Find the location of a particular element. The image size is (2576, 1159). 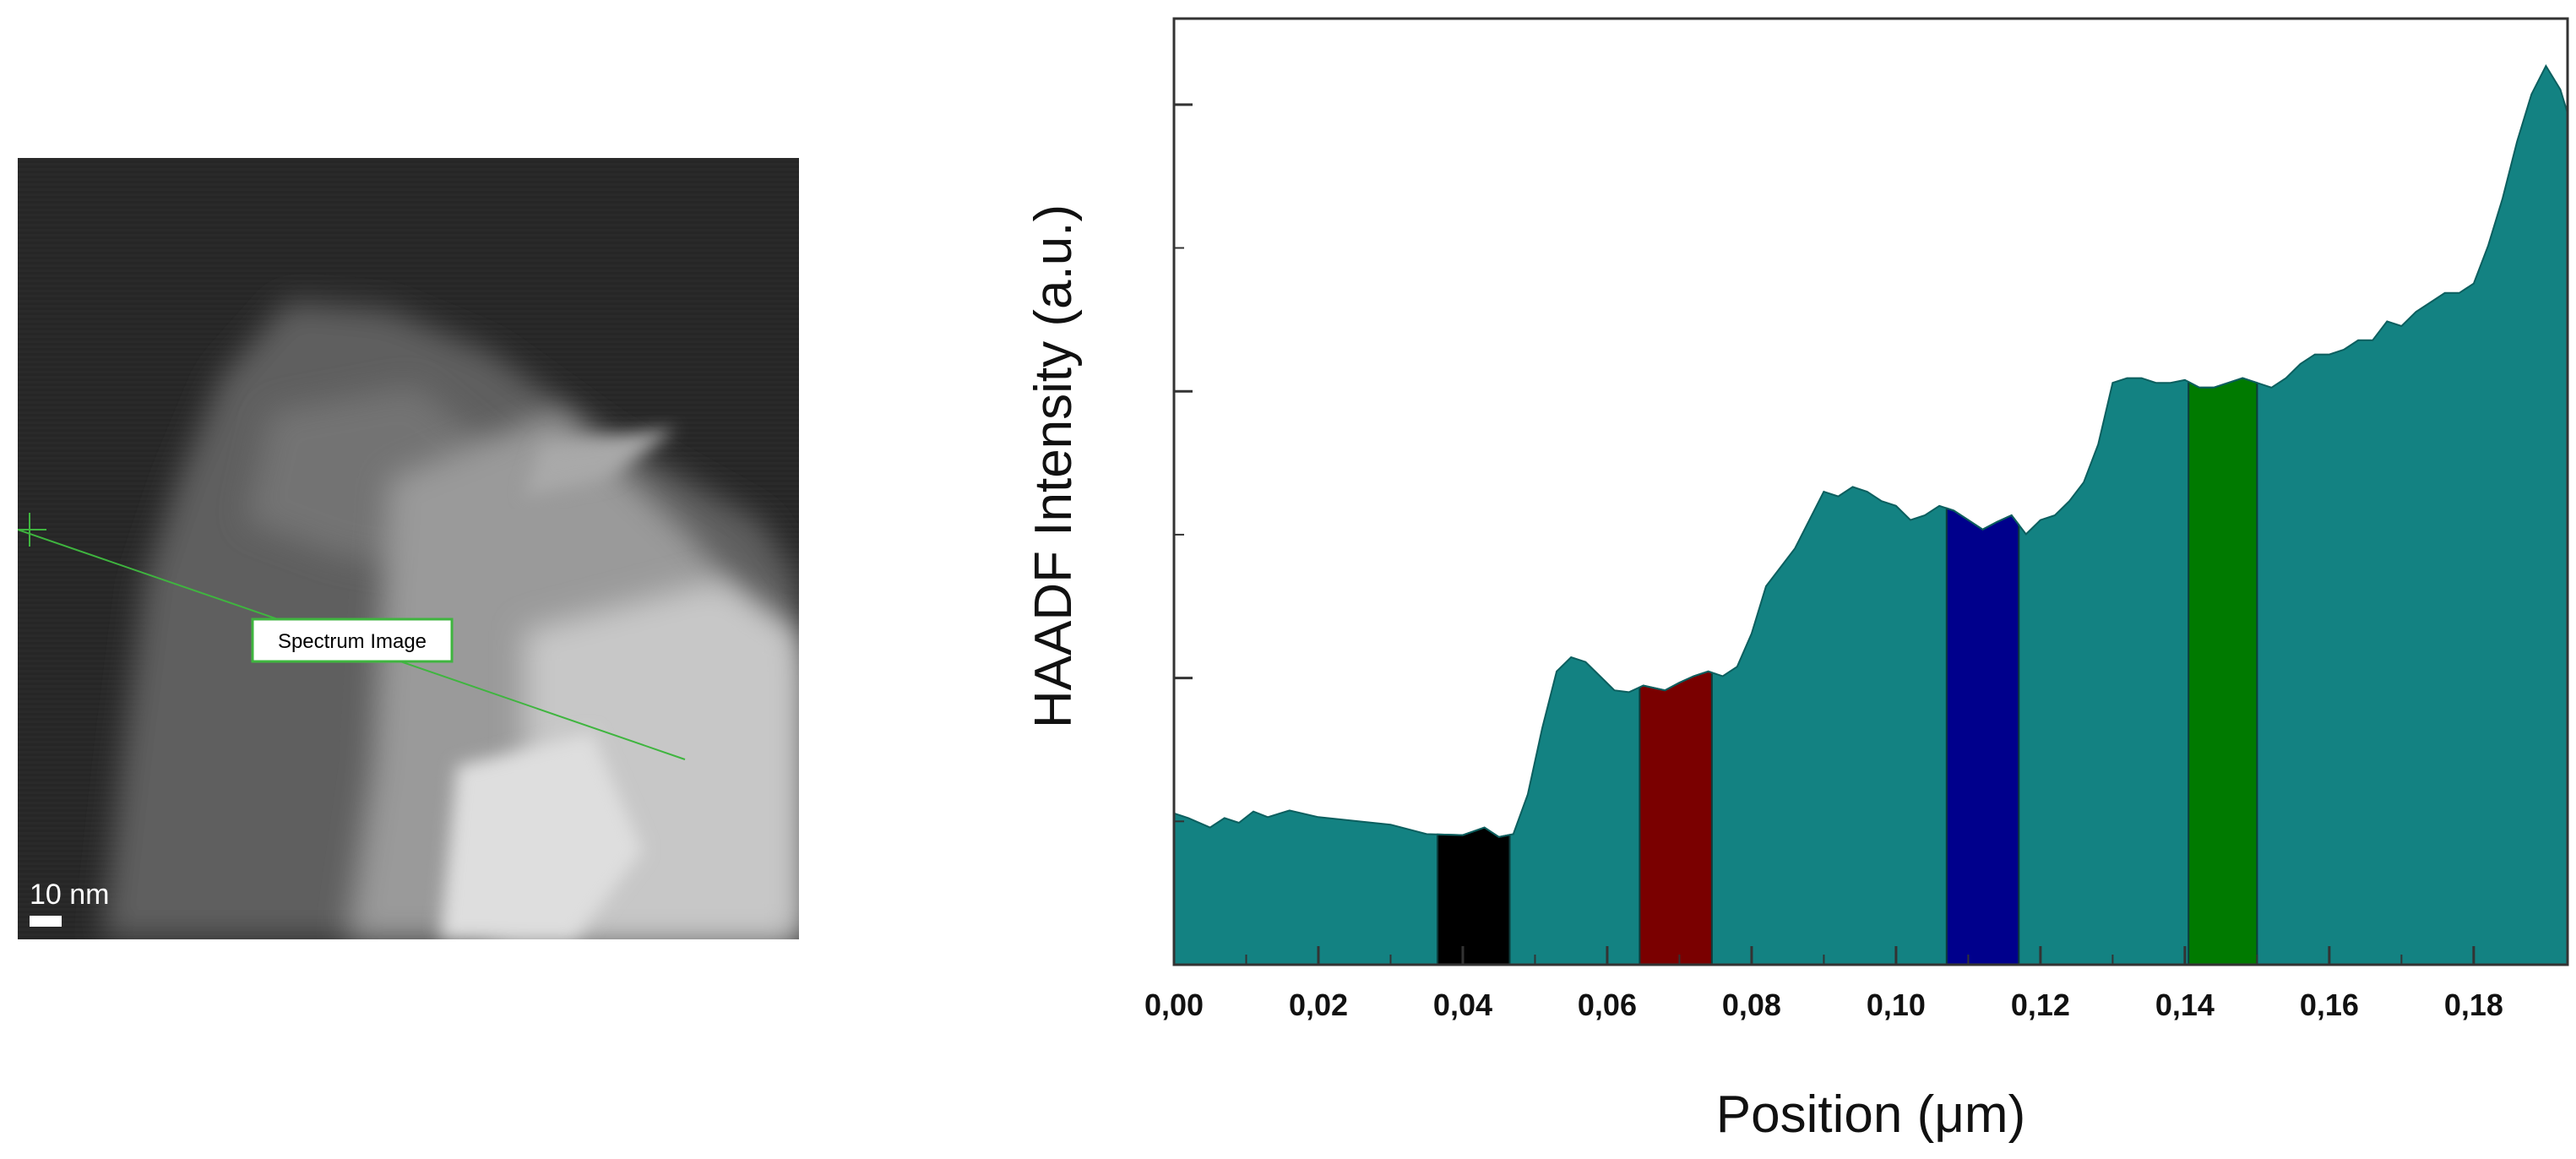

x-tick-label: 0,16 is located at coordinates (2329, 1005).